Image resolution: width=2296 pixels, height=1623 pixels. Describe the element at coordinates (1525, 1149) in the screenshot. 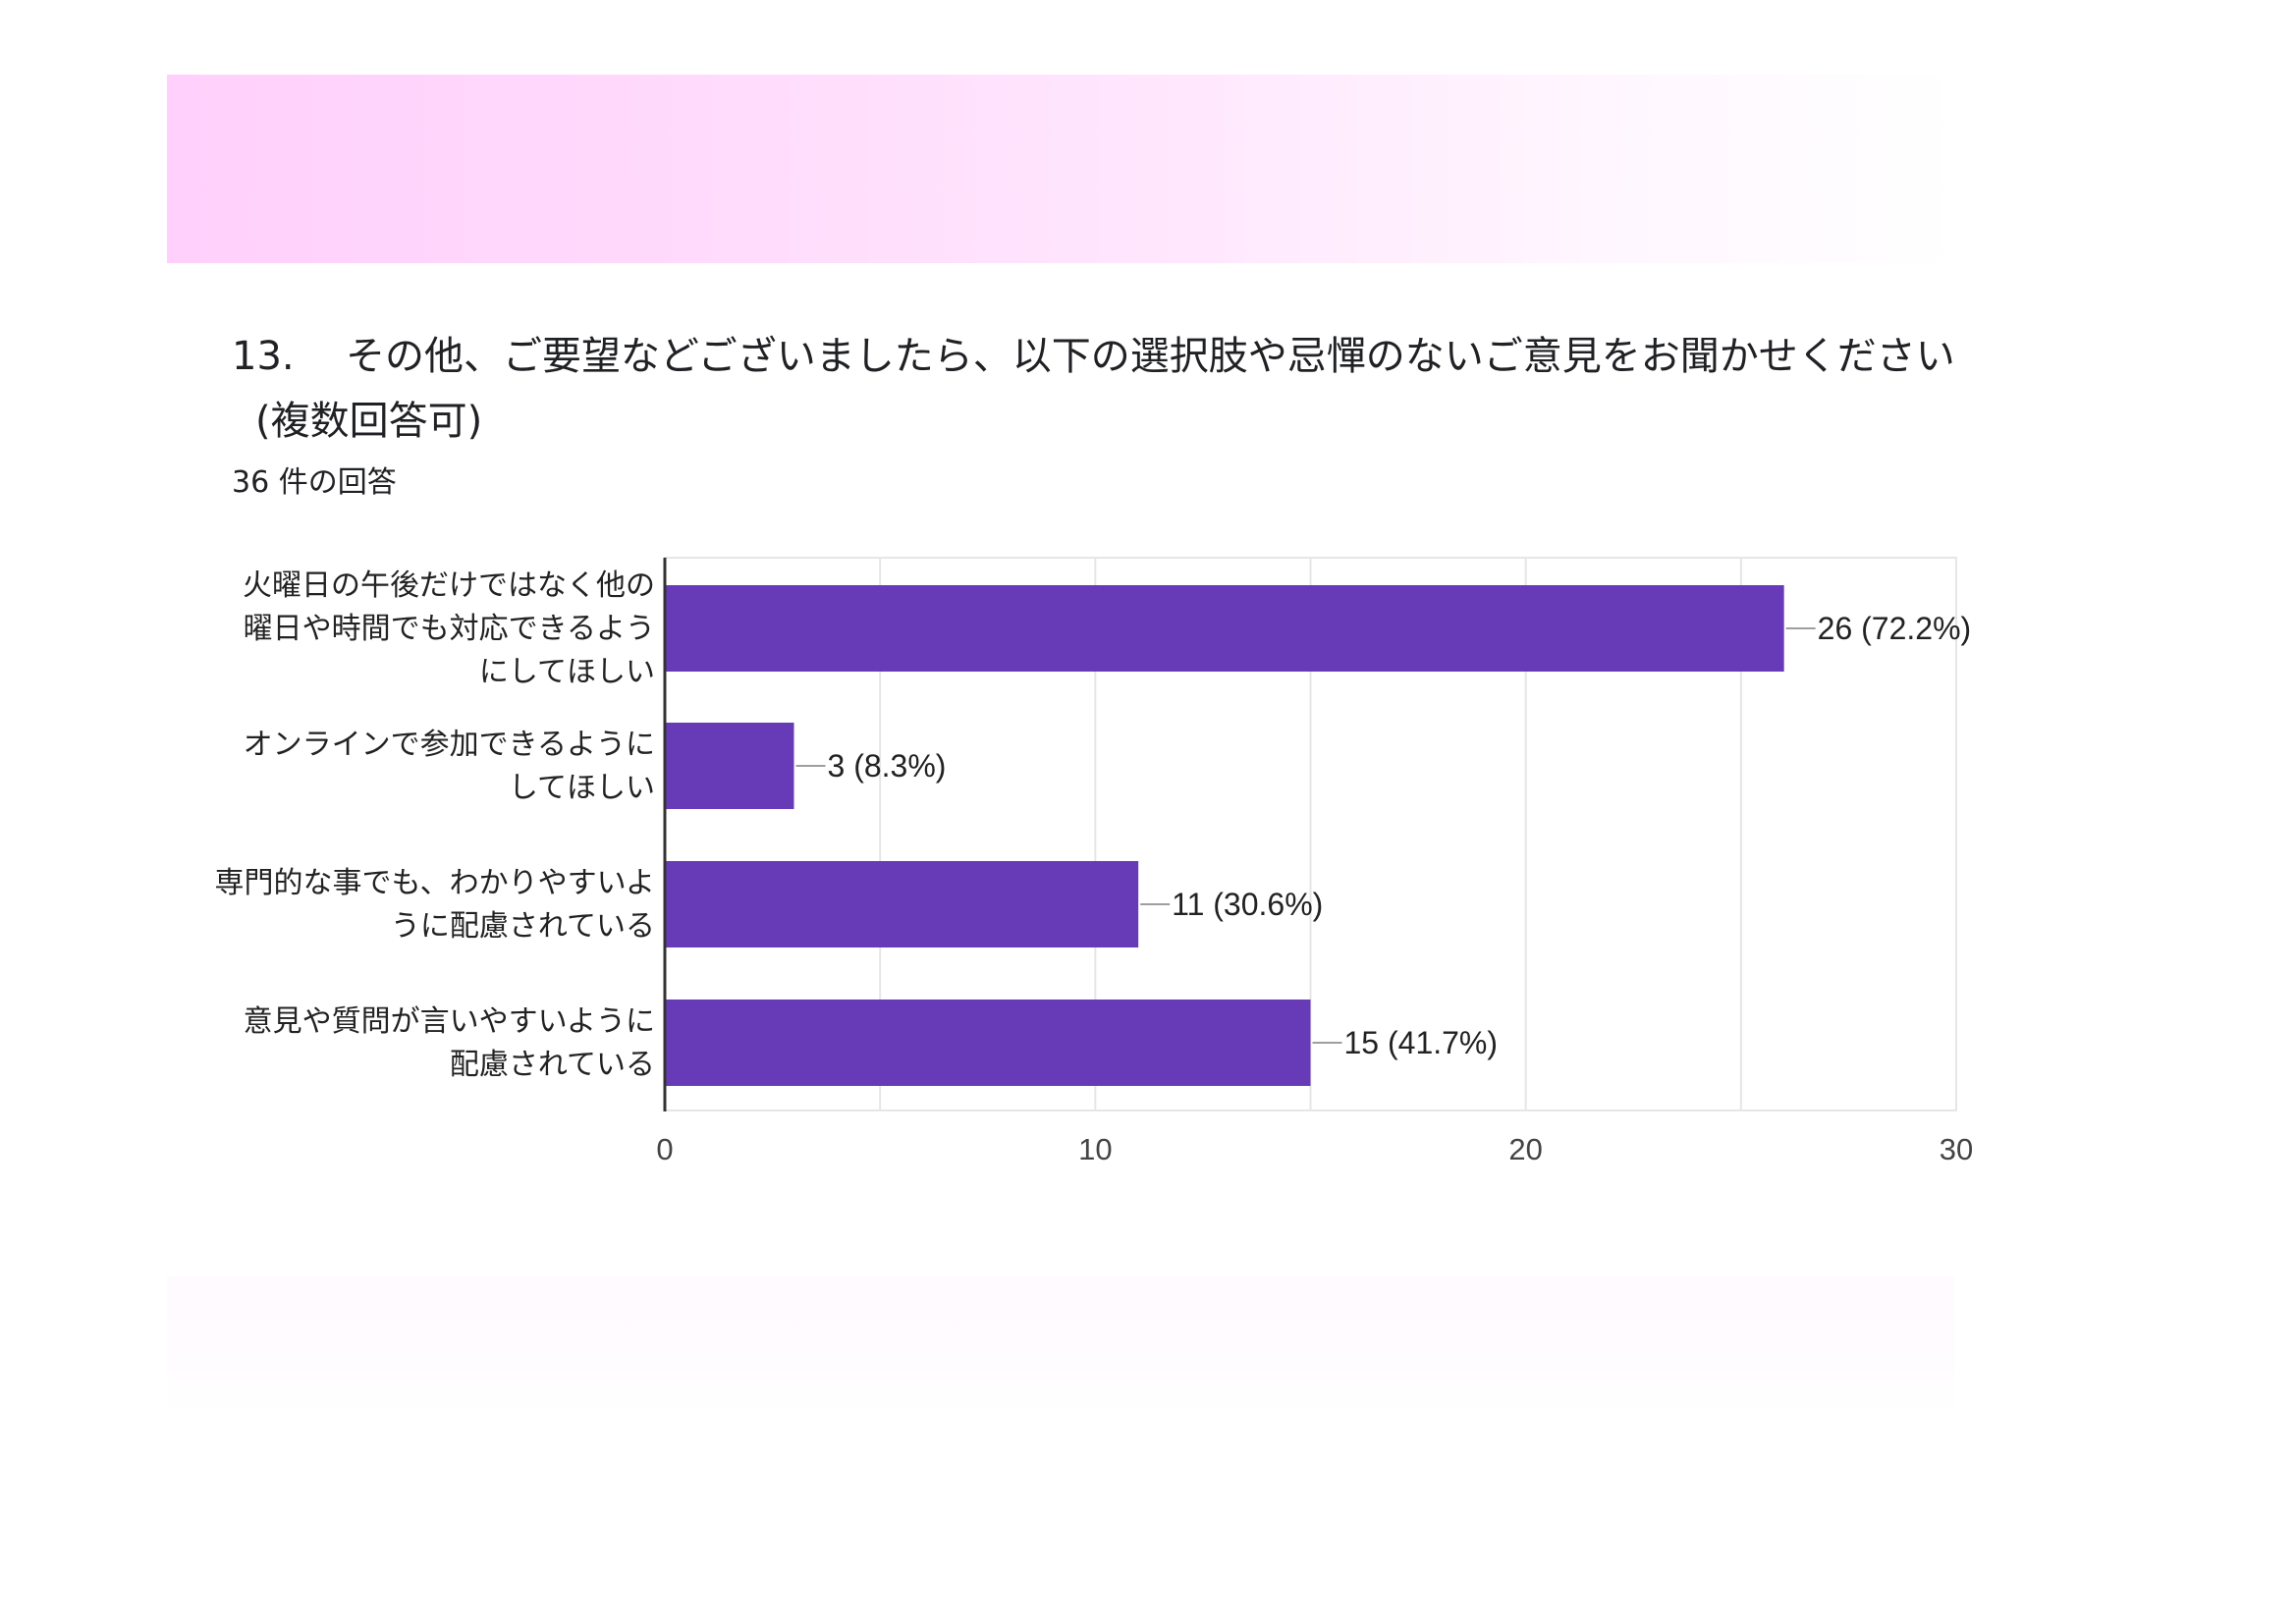

I see `x-tick-label: 20` at that location.